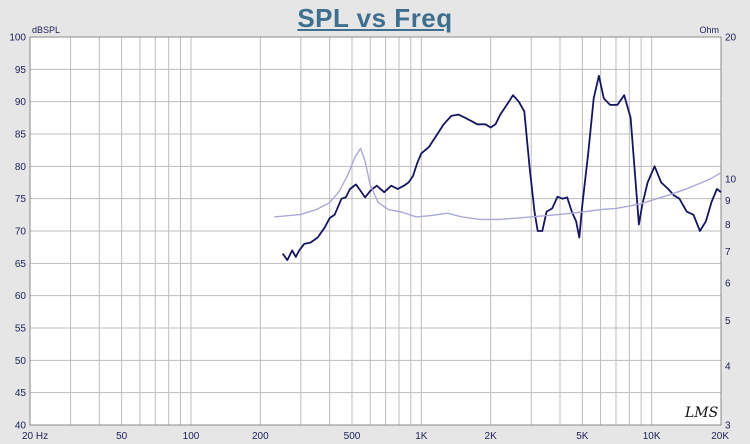  Describe the element at coordinates (46, 30) in the screenshot. I see `left-axis-unit: dBSPL` at that location.